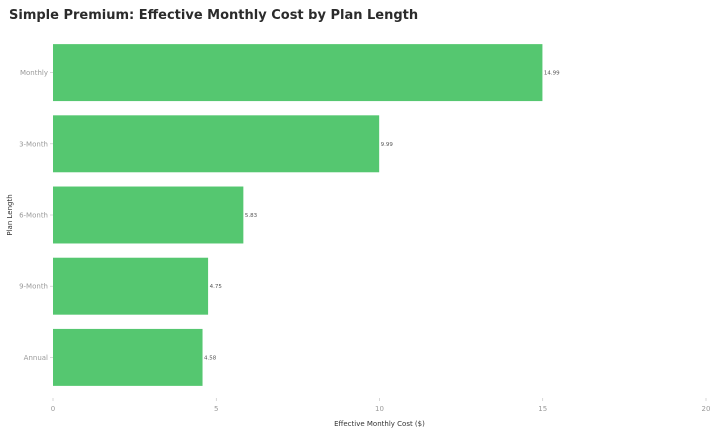  What do you see at coordinates (387, 145) in the screenshot?
I see `bar-value-label: 9.99` at bounding box center [387, 145].